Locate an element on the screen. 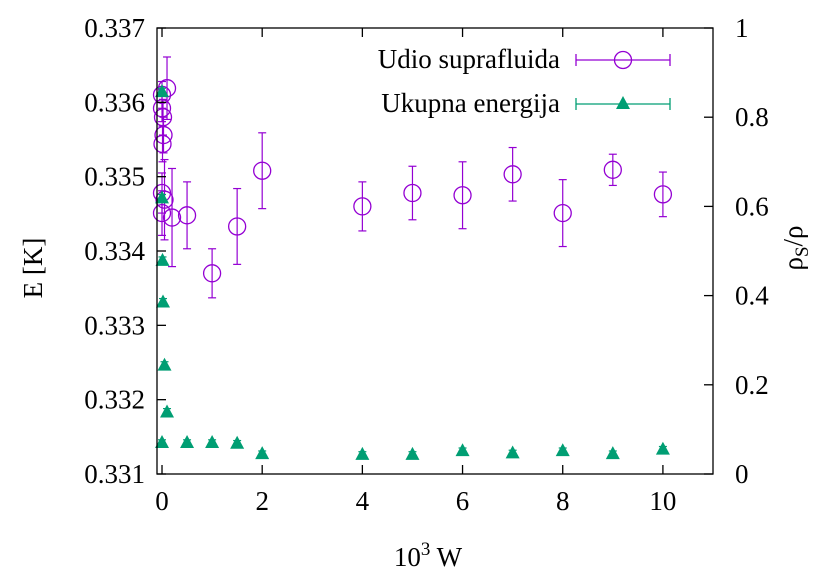 This screenshot has width=825, height=581. x-tick-label: 10 is located at coordinates (662, 501).